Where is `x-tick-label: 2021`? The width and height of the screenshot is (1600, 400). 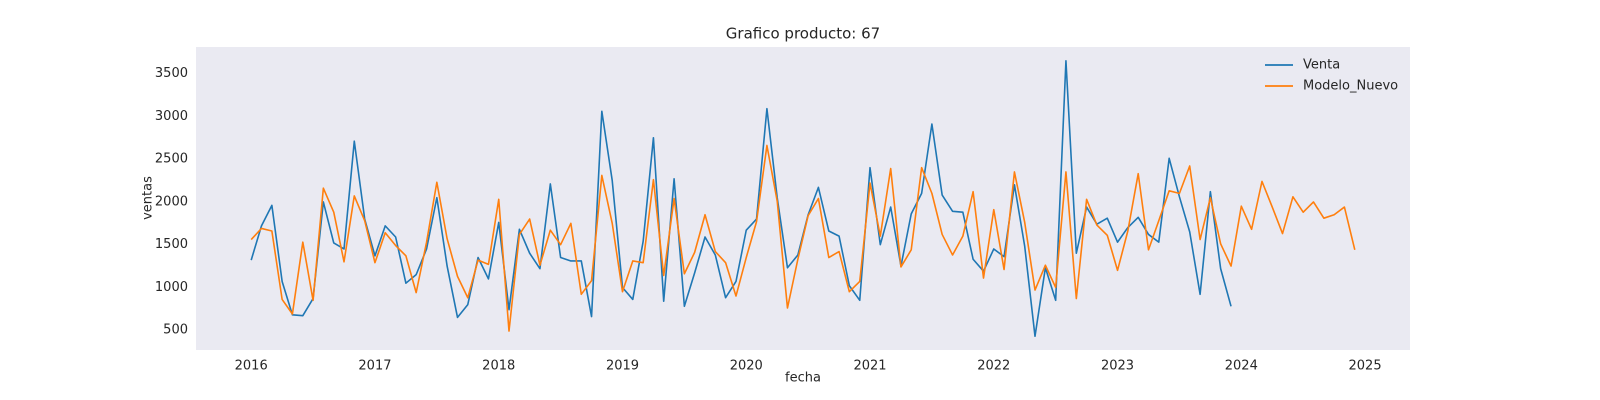 x-tick-label: 2021 is located at coordinates (869, 366).